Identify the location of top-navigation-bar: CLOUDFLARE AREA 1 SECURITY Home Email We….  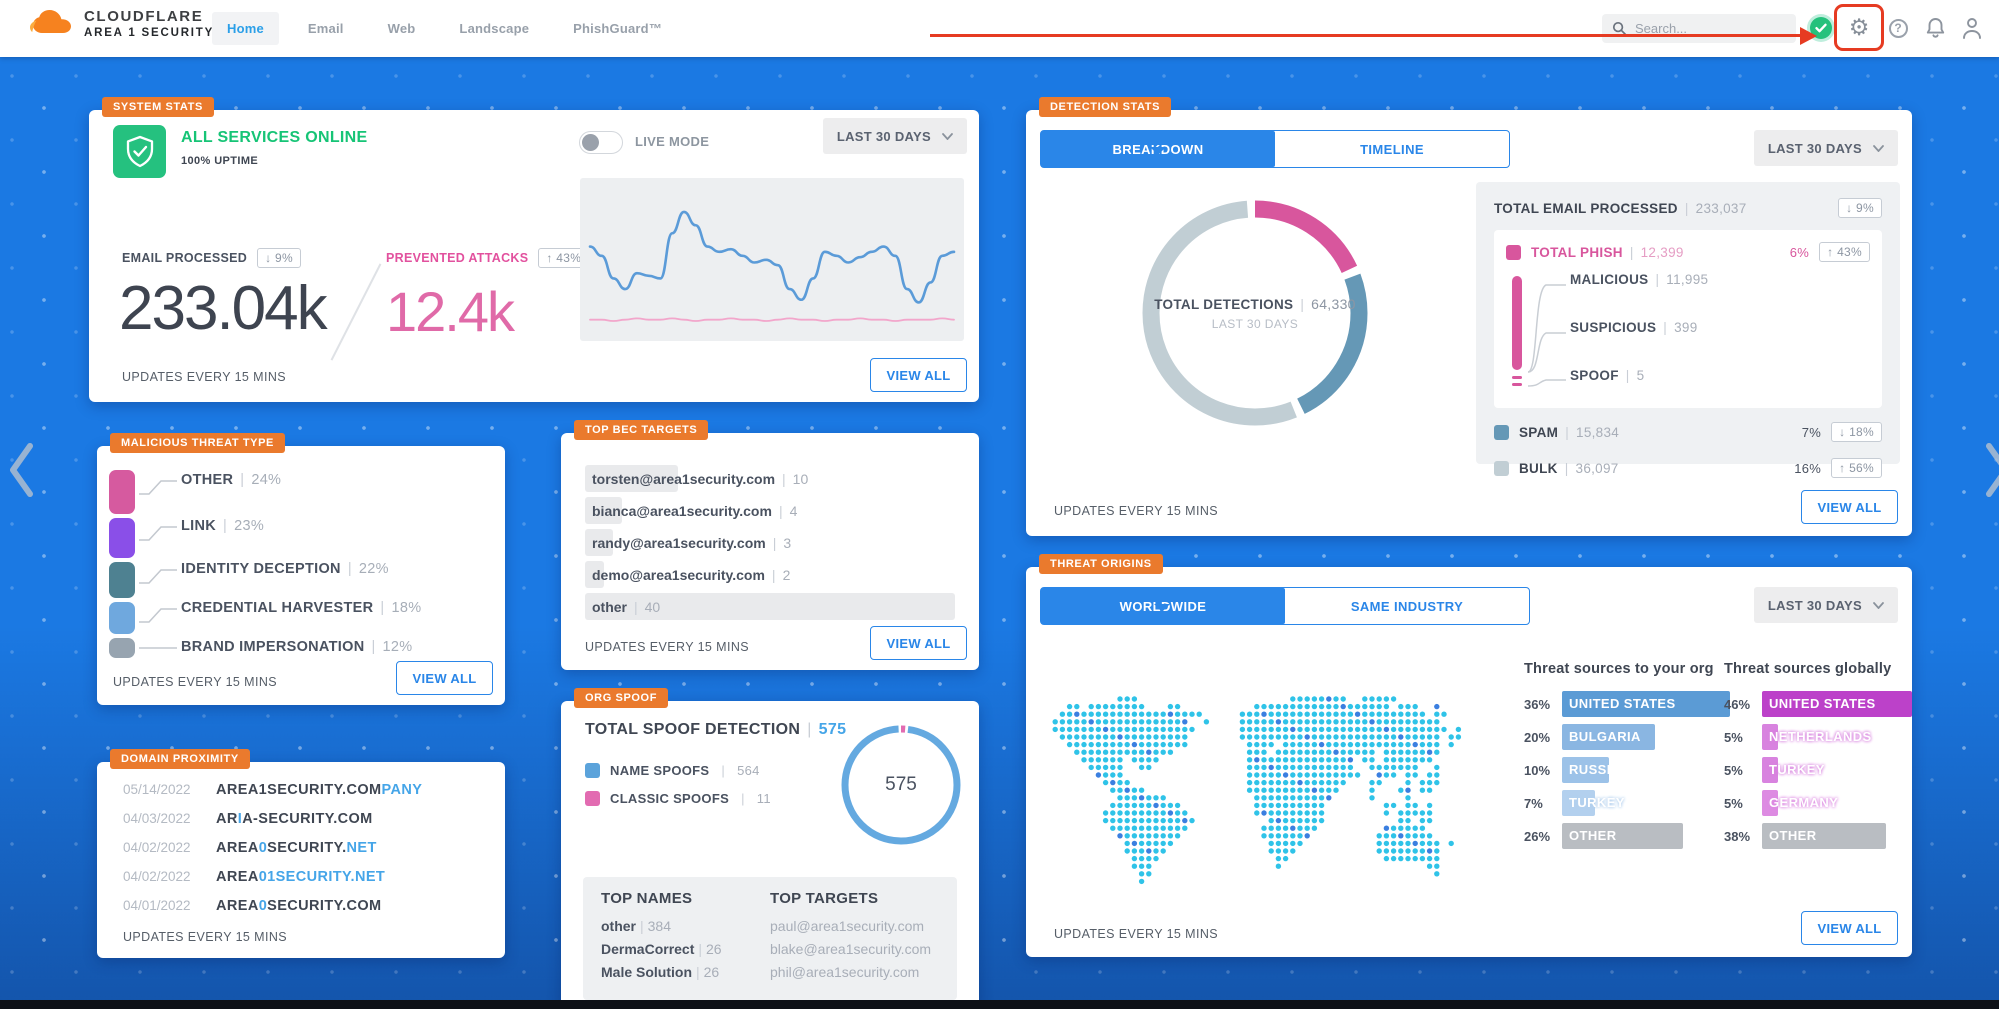
(999, 28).